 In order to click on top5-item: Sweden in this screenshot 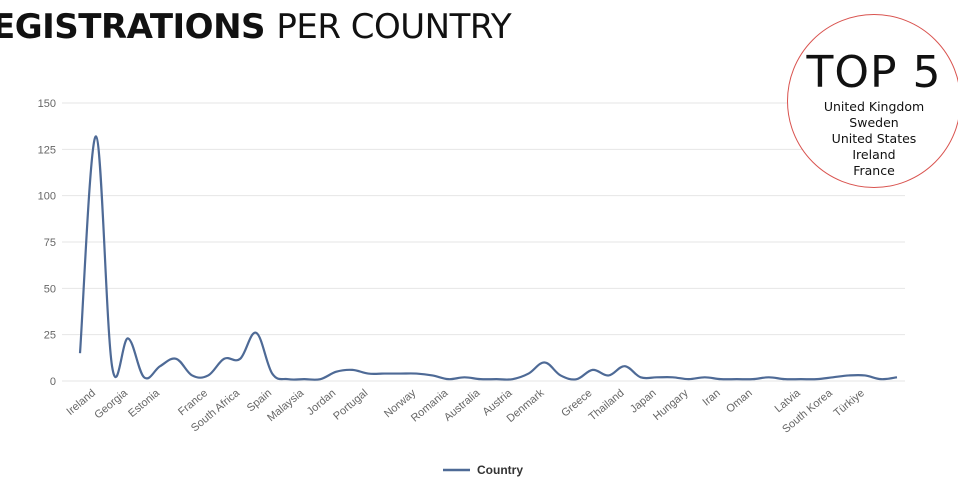, I will do `click(874, 122)`.